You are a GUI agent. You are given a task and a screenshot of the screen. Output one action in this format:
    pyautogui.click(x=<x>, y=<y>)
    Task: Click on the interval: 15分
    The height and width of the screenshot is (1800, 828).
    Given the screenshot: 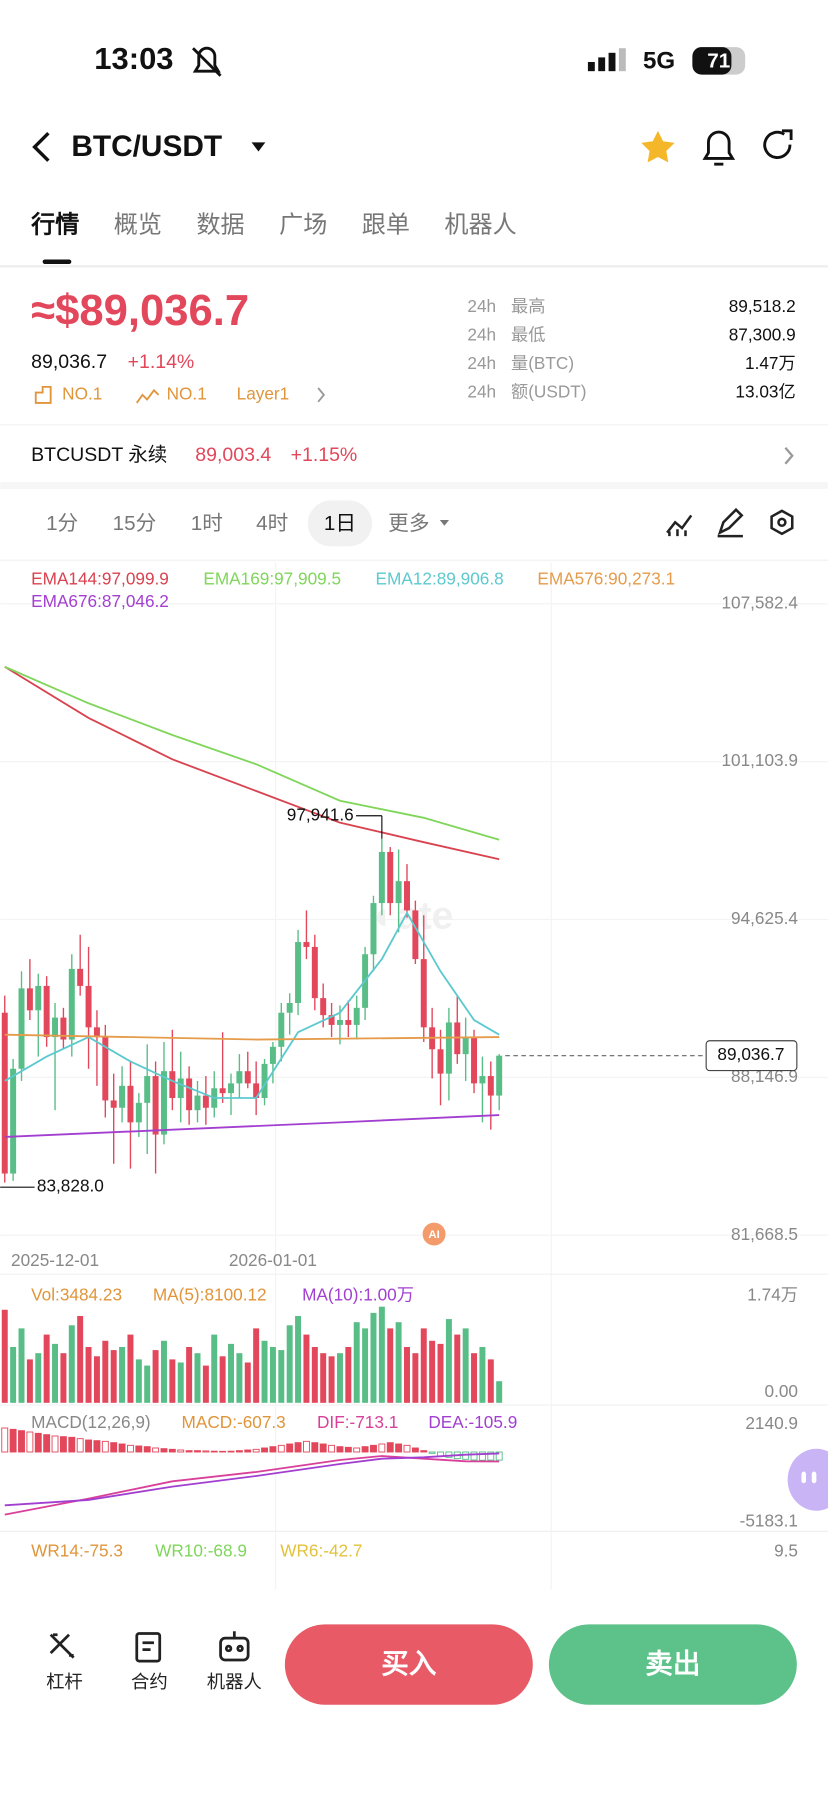 What is the action you would take?
    pyautogui.click(x=135, y=523)
    